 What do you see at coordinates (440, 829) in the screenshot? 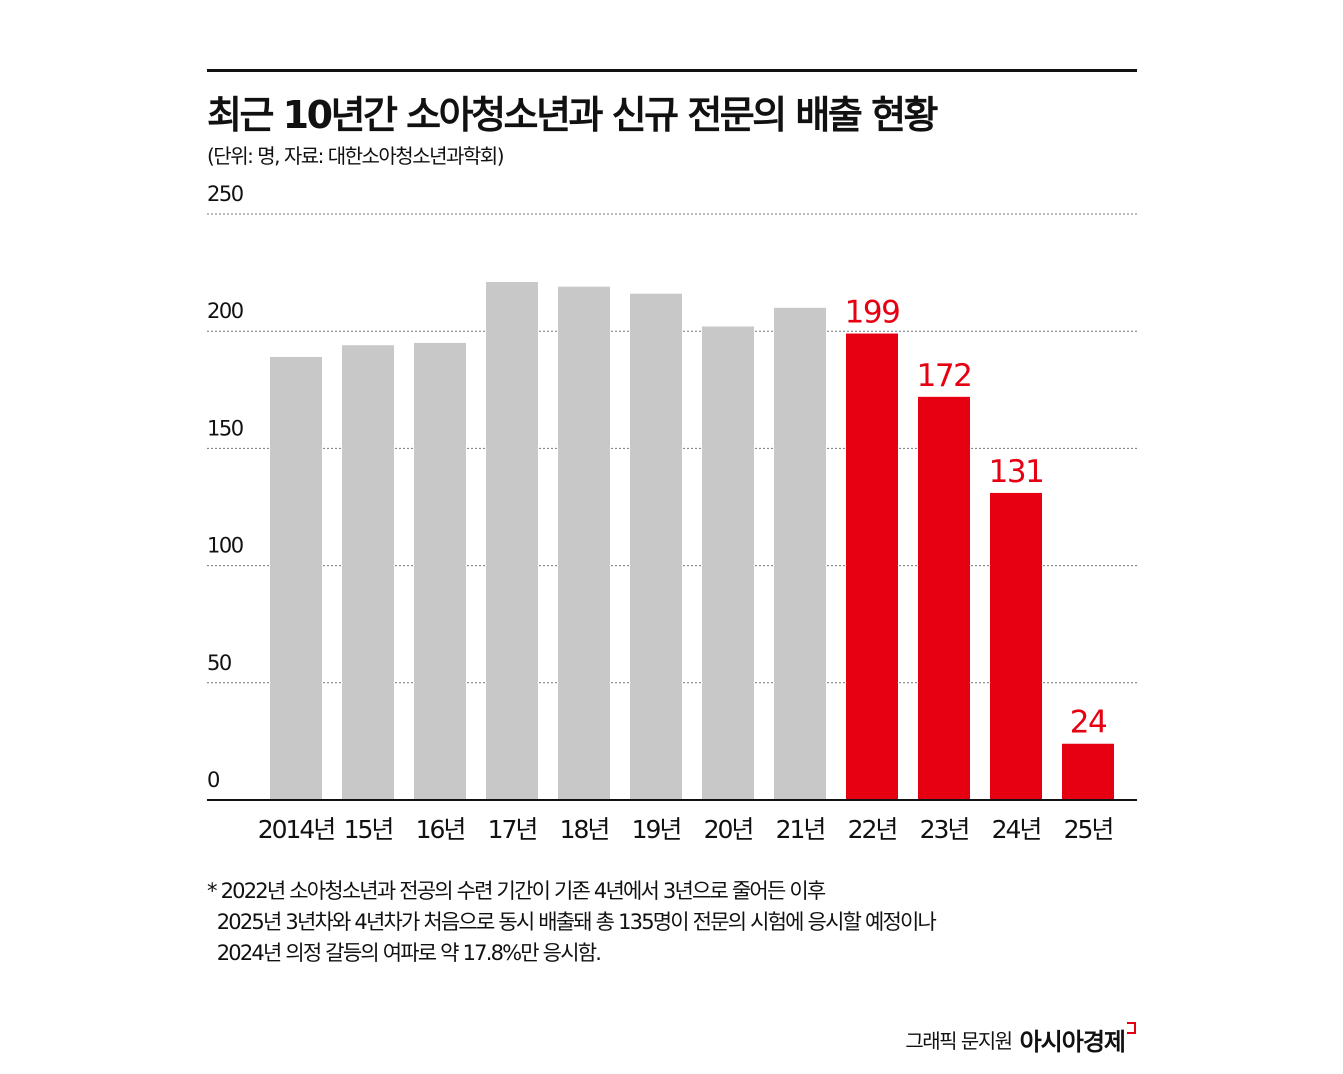
I see `x-tick-label: 16년` at bounding box center [440, 829].